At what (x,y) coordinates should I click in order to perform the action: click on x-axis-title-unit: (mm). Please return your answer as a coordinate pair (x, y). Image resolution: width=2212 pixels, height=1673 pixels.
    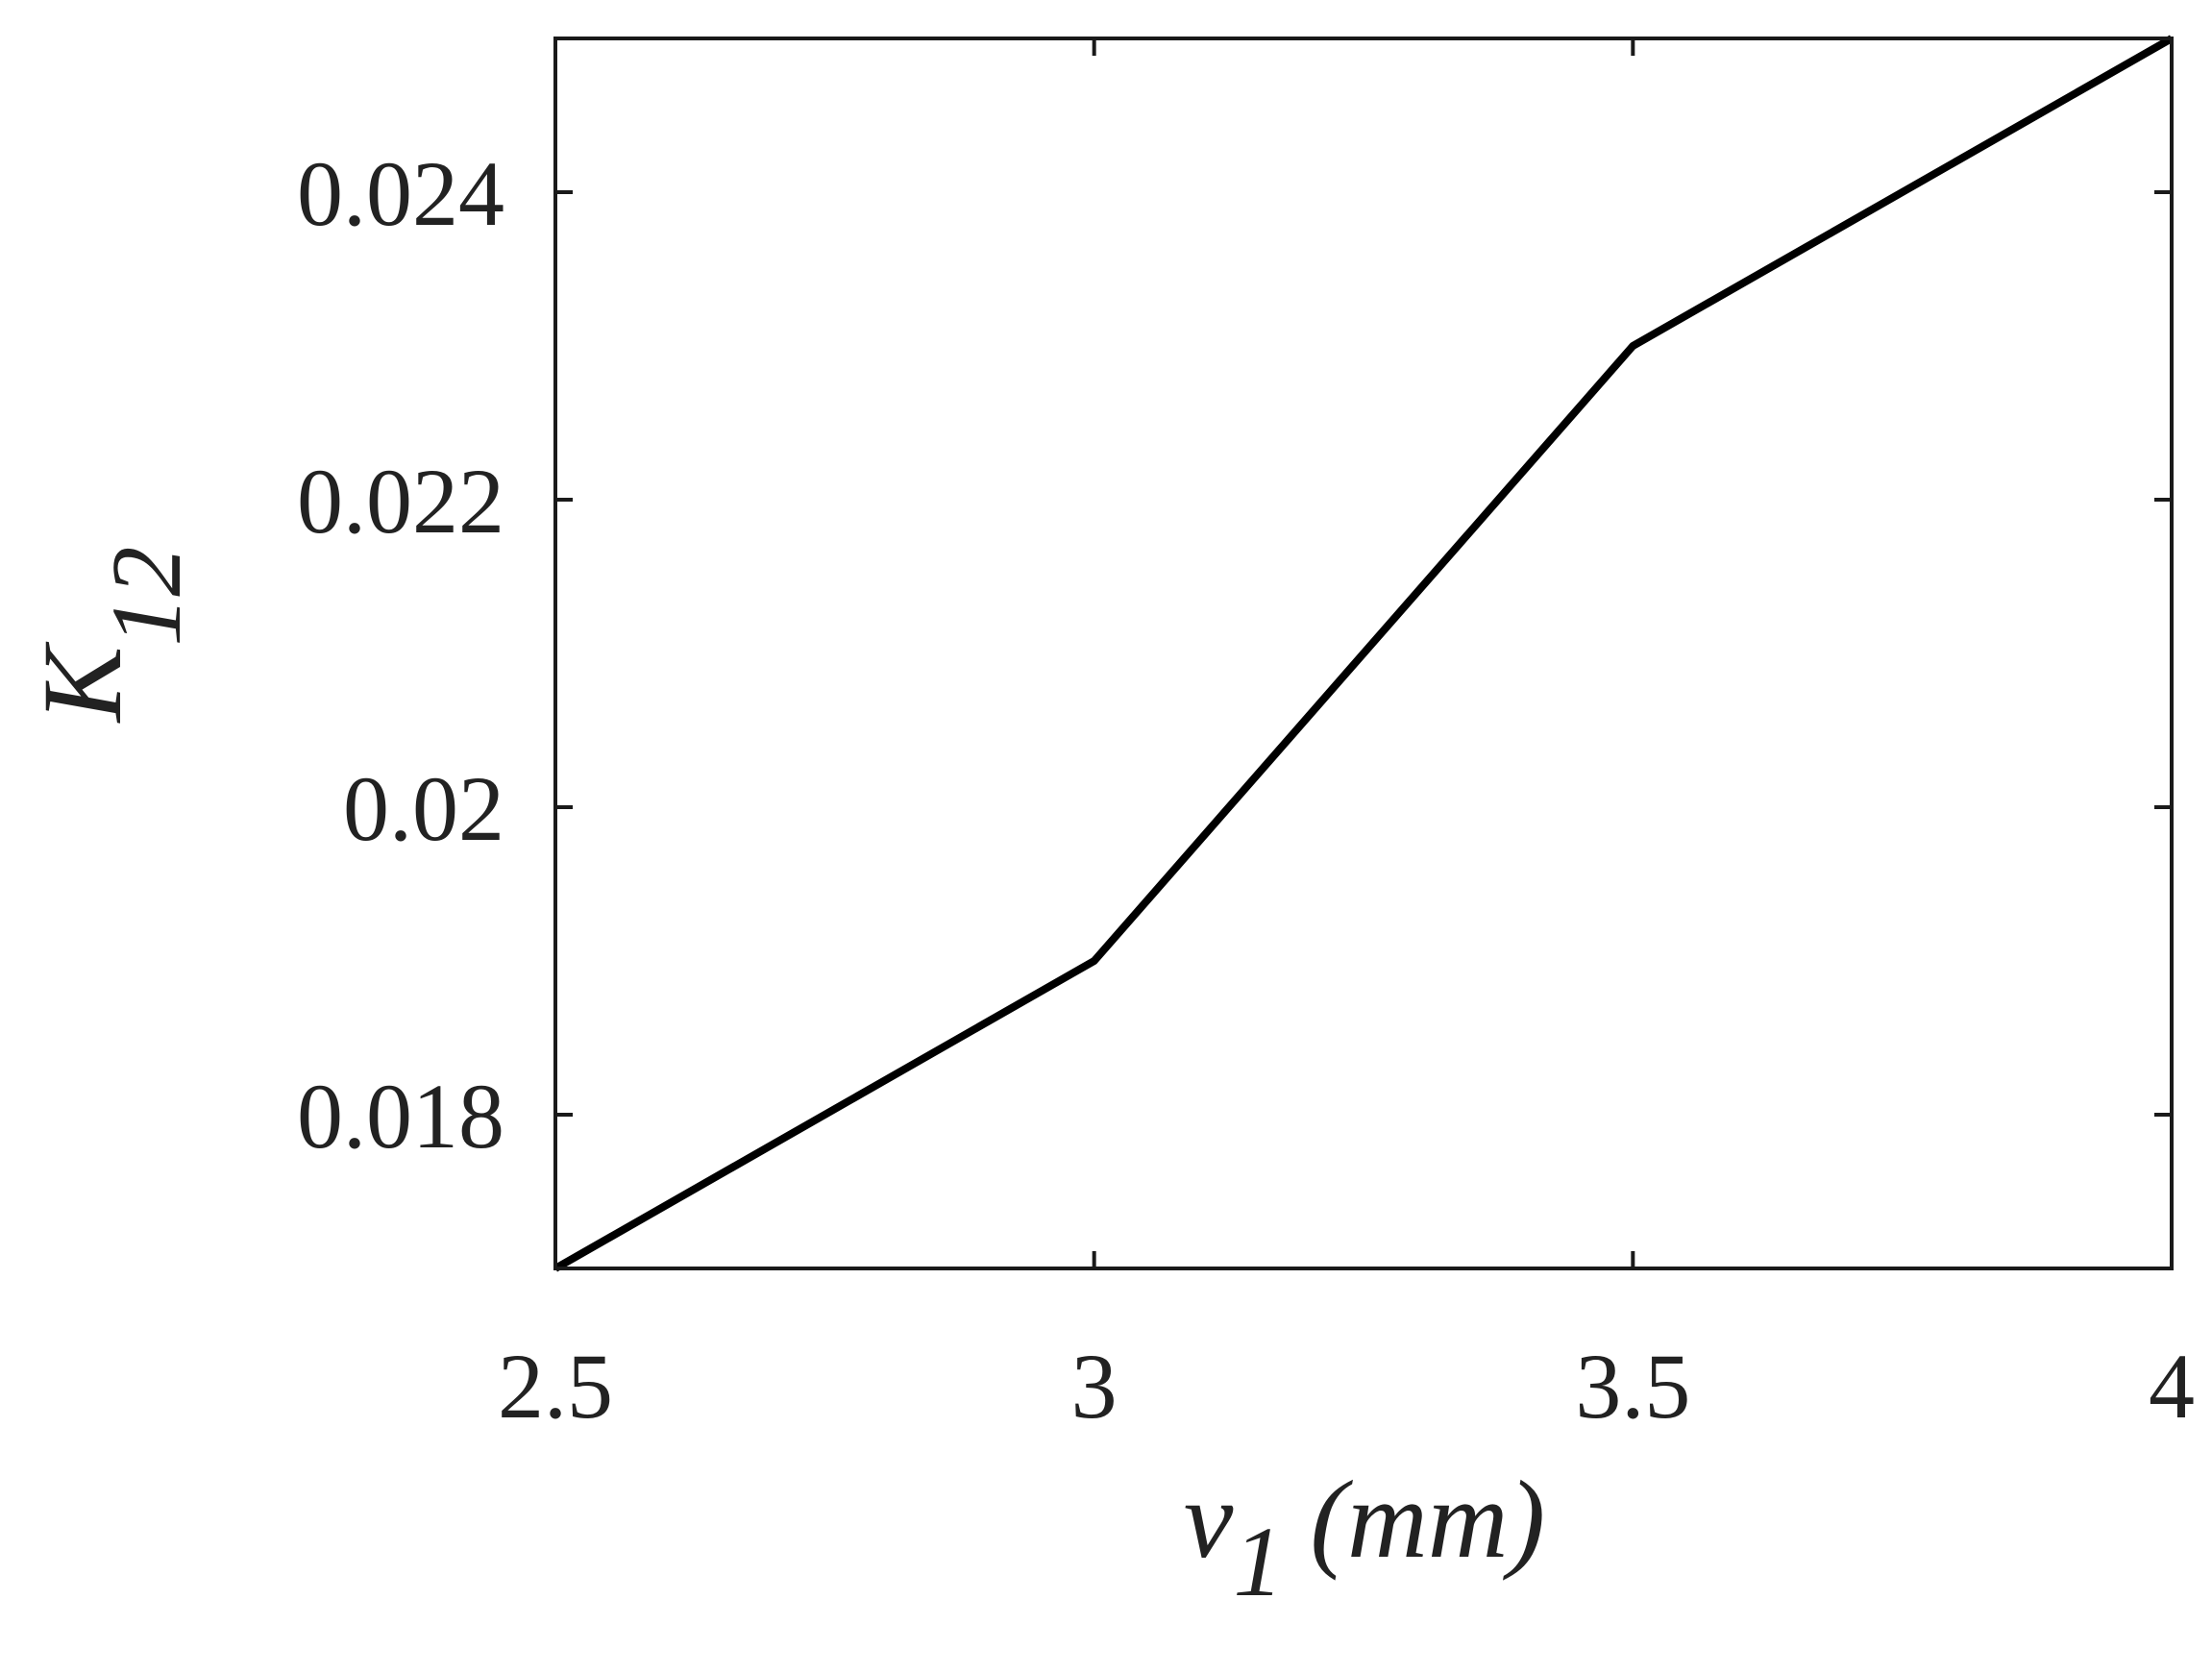
    Looking at the image, I should click on (1427, 1520).